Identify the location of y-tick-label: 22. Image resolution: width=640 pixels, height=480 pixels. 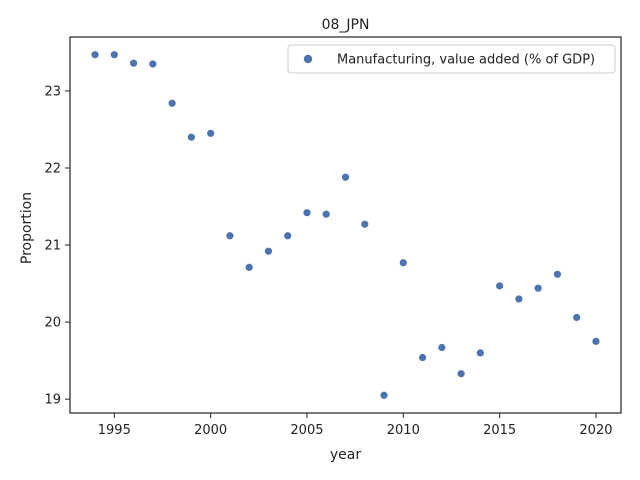
(52, 168).